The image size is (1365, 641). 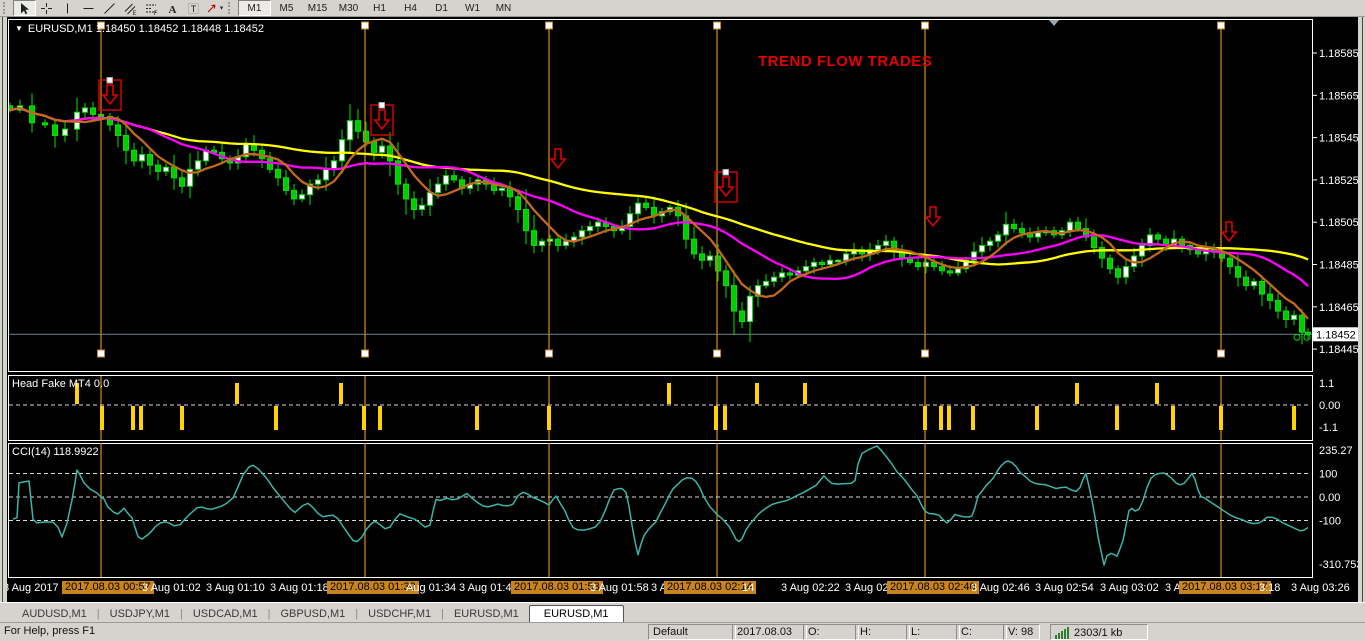 What do you see at coordinates (1336, 335) in the screenshot?
I see `current-price-label: 1.18452` at bounding box center [1336, 335].